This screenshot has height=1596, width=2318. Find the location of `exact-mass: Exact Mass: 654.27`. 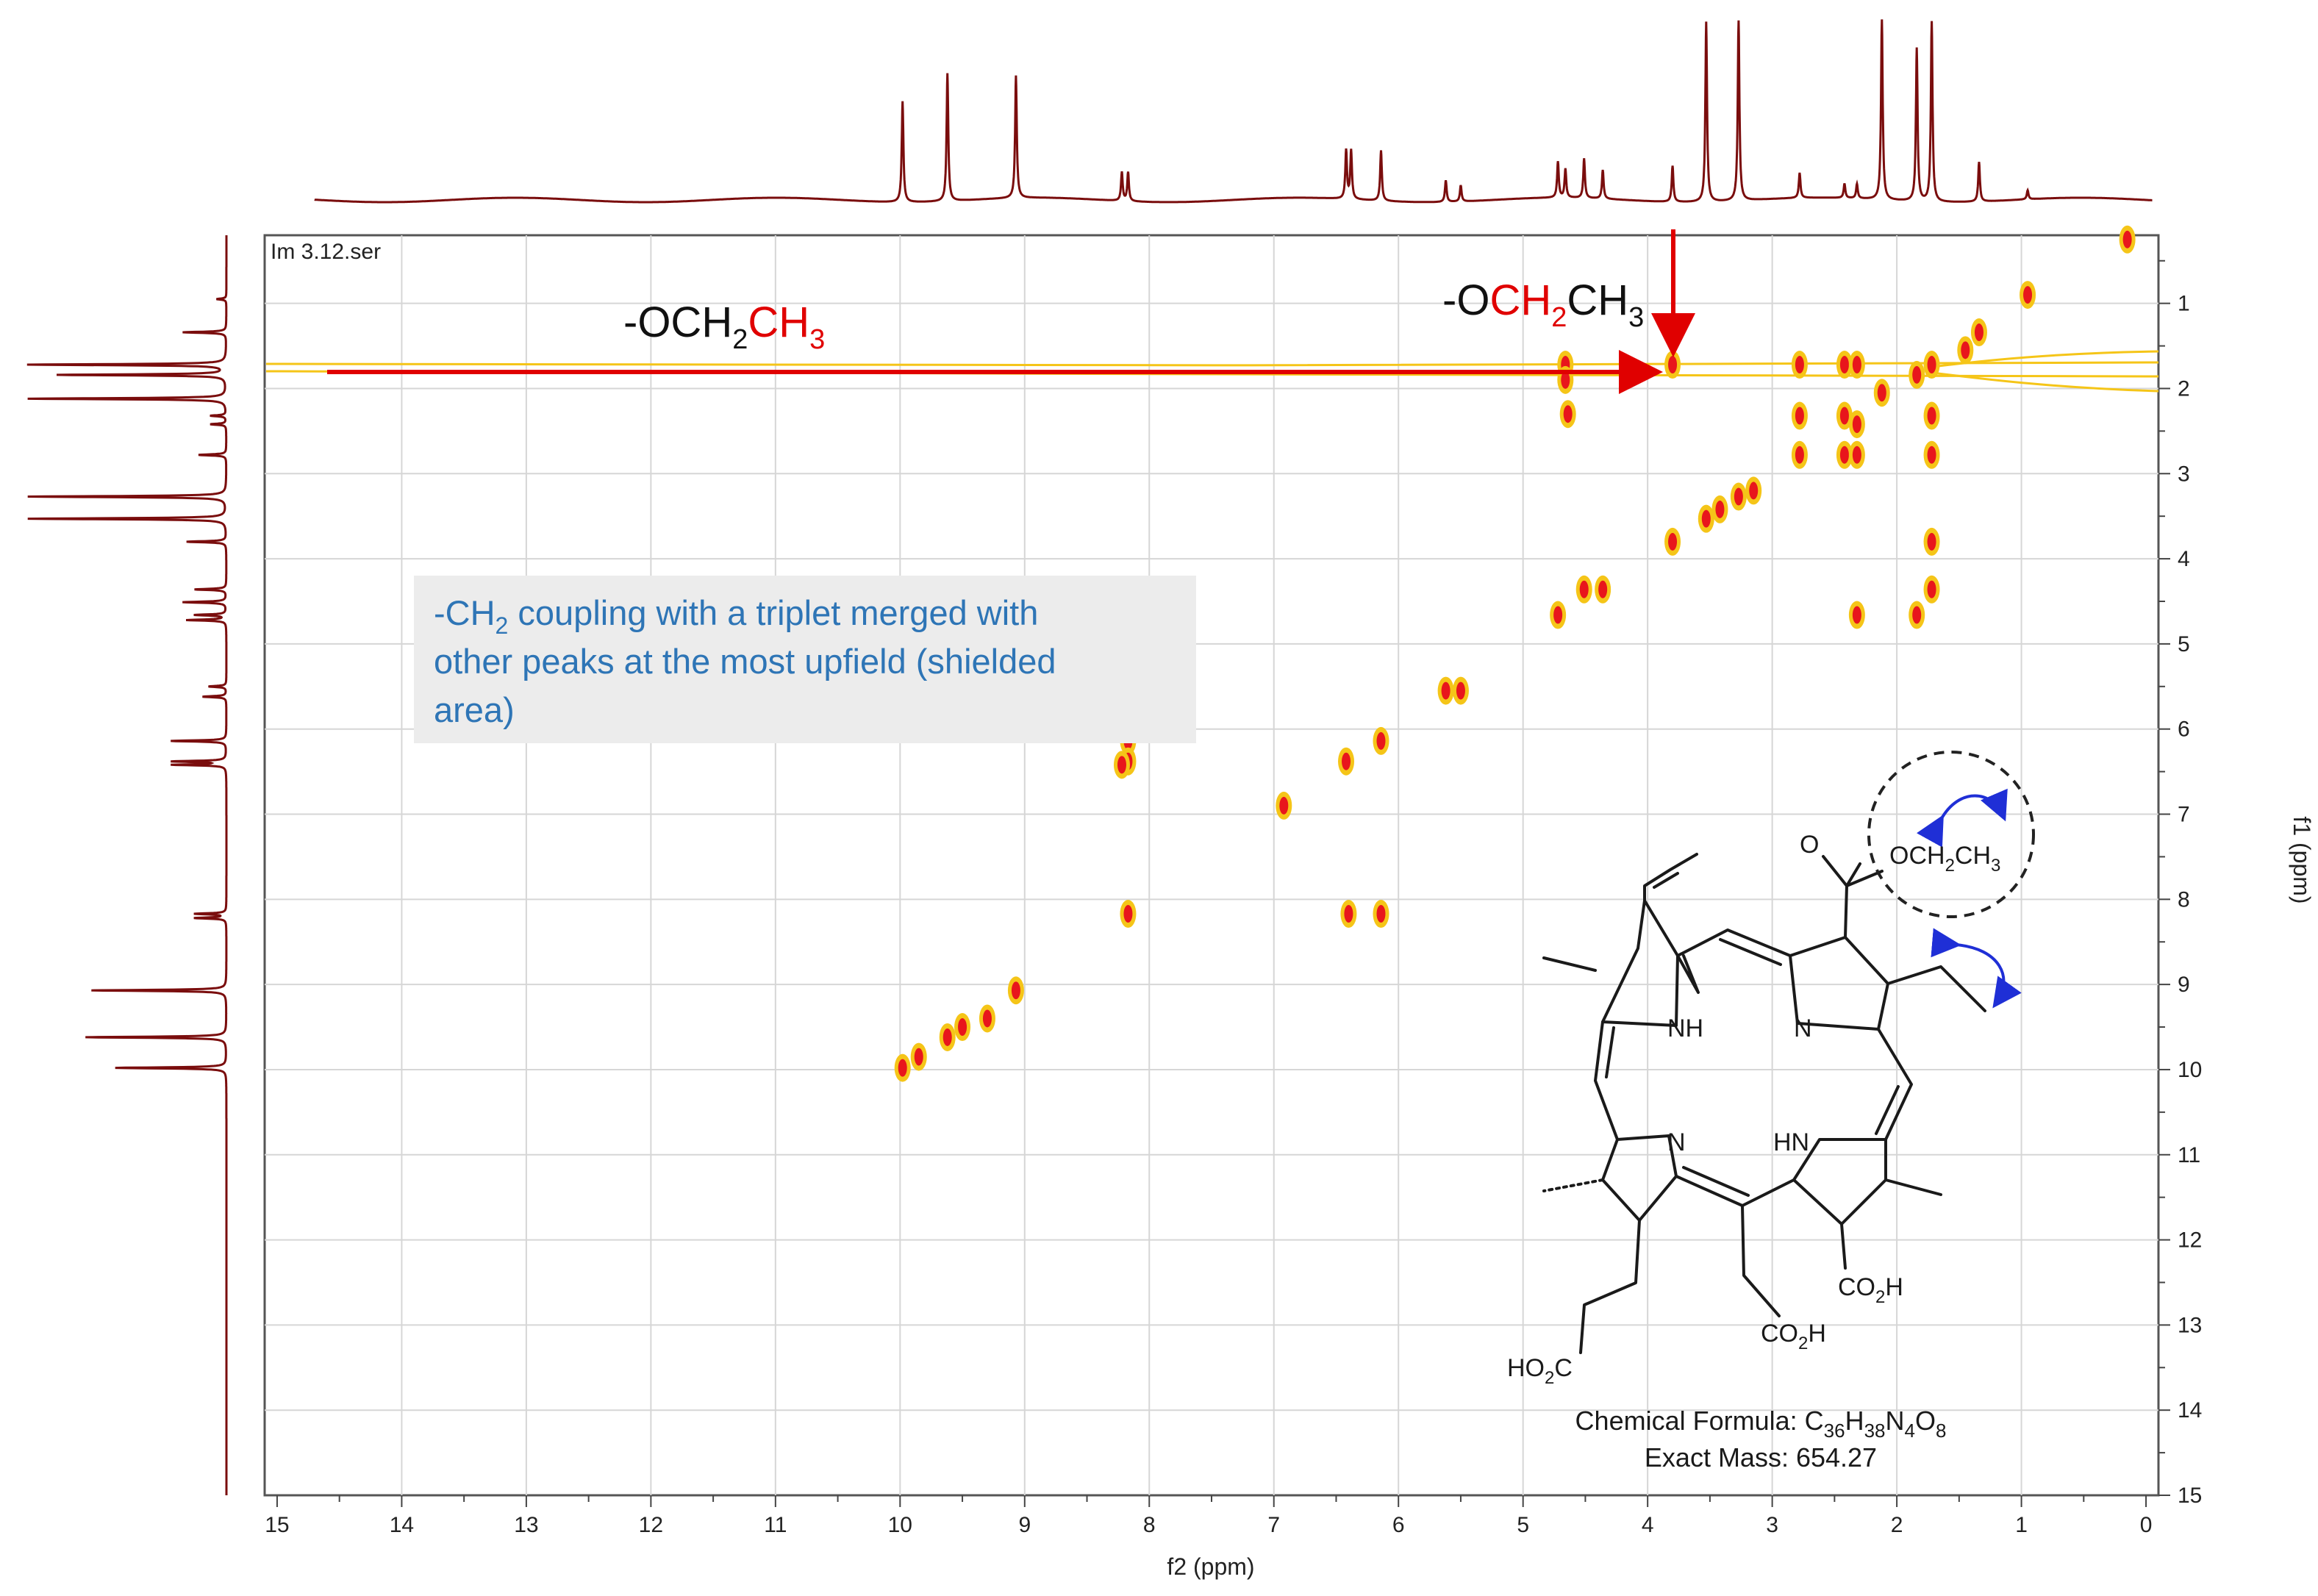

exact-mass: Exact Mass: 654.27 is located at coordinates (1761, 1457).